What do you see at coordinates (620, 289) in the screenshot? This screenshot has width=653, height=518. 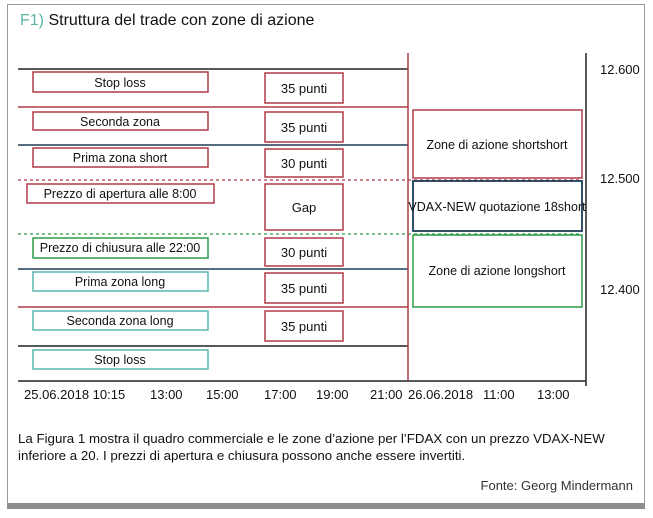 I see `y-tick-label: 12.400` at bounding box center [620, 289].